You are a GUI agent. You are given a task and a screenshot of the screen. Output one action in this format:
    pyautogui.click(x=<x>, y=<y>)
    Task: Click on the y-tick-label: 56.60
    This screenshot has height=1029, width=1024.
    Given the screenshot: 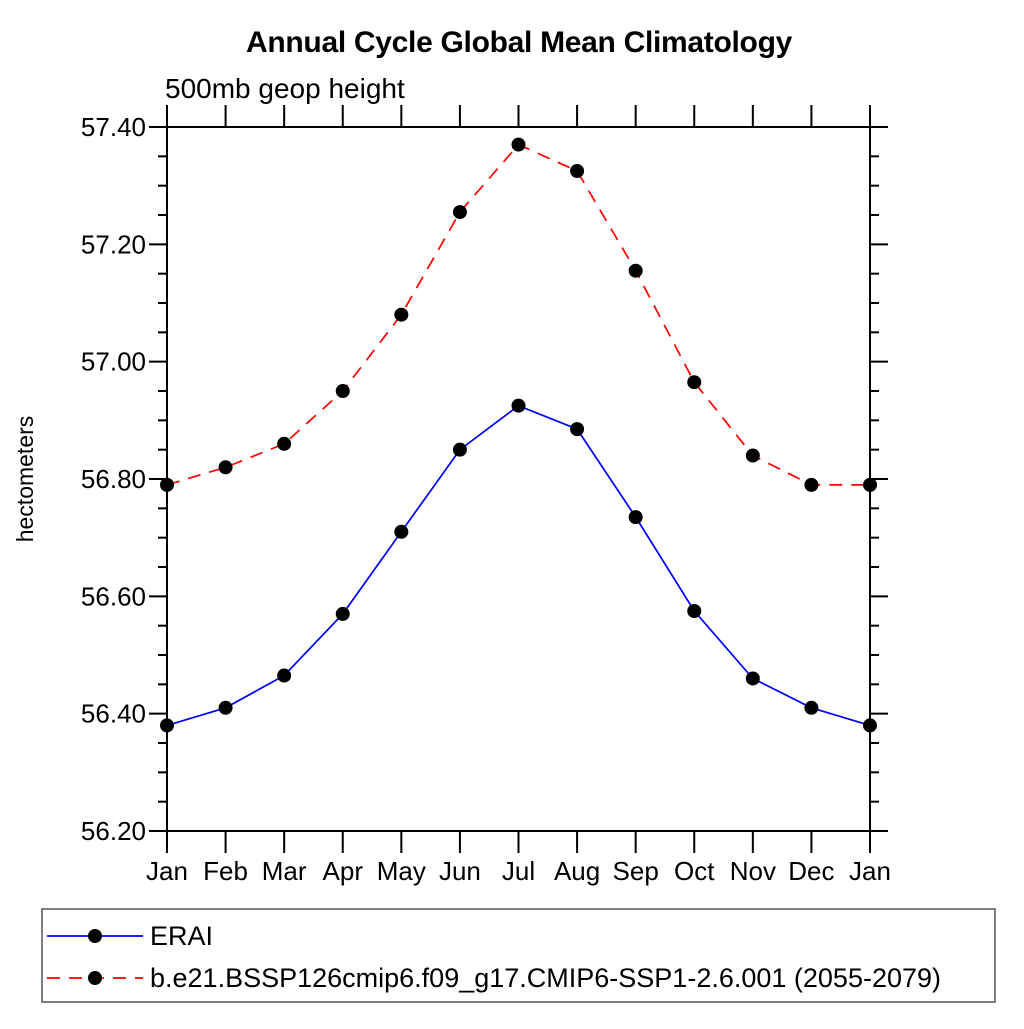 What is the action you would take?
    pyautogui.click(x=113, y=596)
    